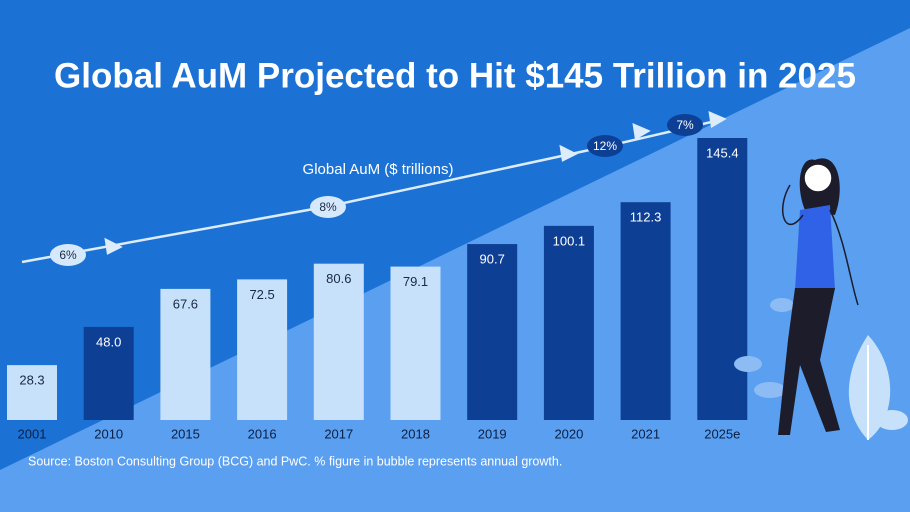 Image resolution: width=910 pixels, height=512 pixels. I want to click on x-tick-label: 2020, so click(568, 433).